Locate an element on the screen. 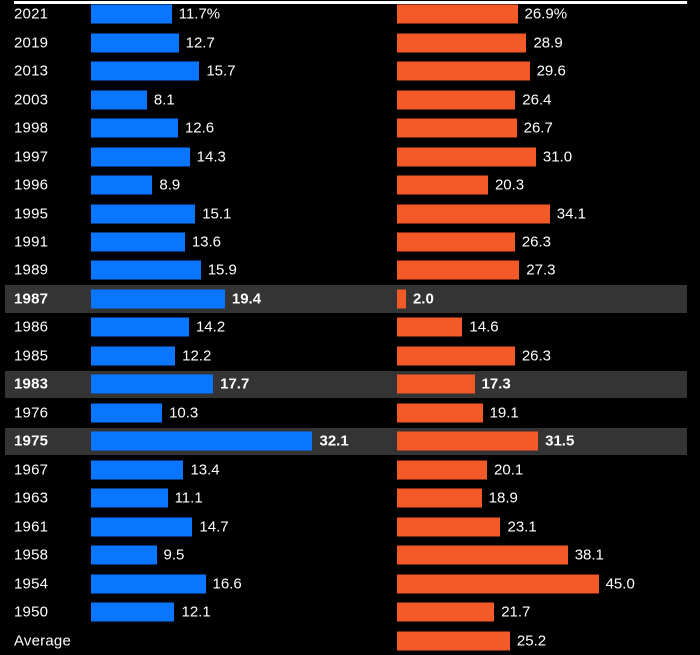 The image size is (700, 655). chart-row: 1950 12.1 21.7 is located at coordinates (350, 612).